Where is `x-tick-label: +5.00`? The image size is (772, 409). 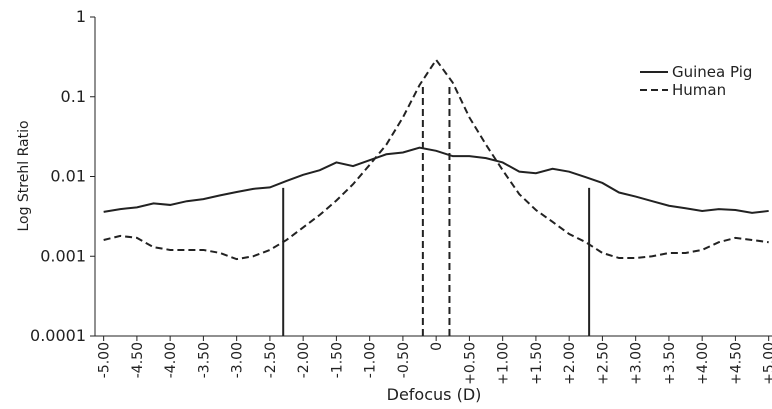 x-tick-label: +5.00 is located at coordinates (767, 363).